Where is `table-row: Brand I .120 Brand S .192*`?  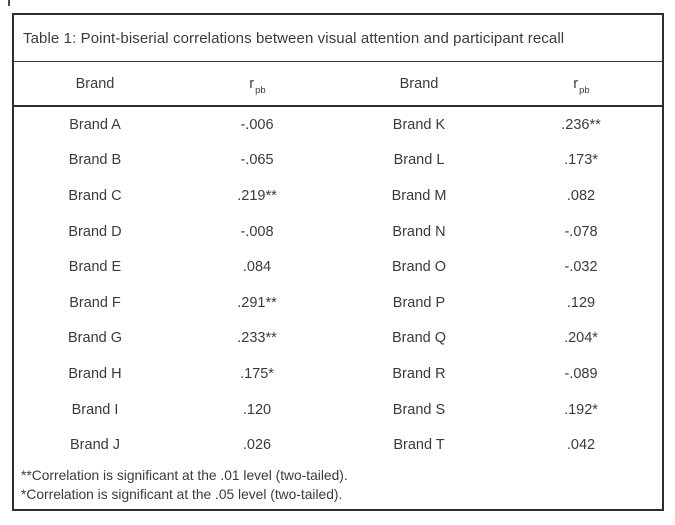 table-row: Brand I .120 Brand S .192* is located at coordinates (338, 410).